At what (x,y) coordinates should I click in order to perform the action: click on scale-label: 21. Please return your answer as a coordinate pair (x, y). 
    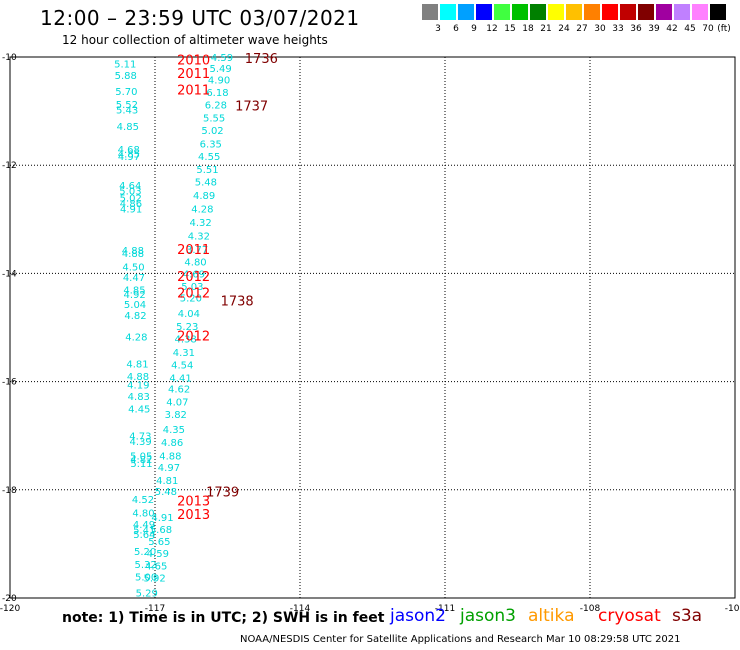
    Looking at the image, I should click on (546, 29).